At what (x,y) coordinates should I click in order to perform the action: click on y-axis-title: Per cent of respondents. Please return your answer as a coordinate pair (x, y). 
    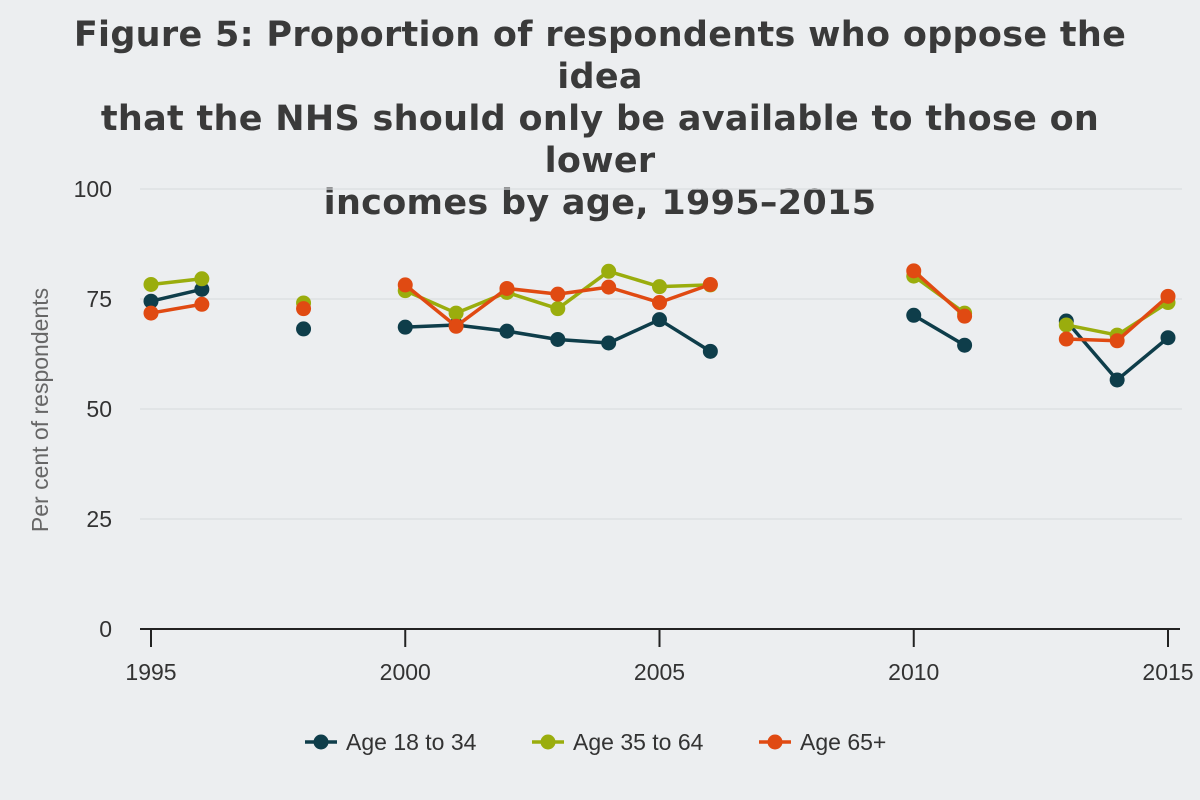
    Looking at the image, I should click on (40, 410).